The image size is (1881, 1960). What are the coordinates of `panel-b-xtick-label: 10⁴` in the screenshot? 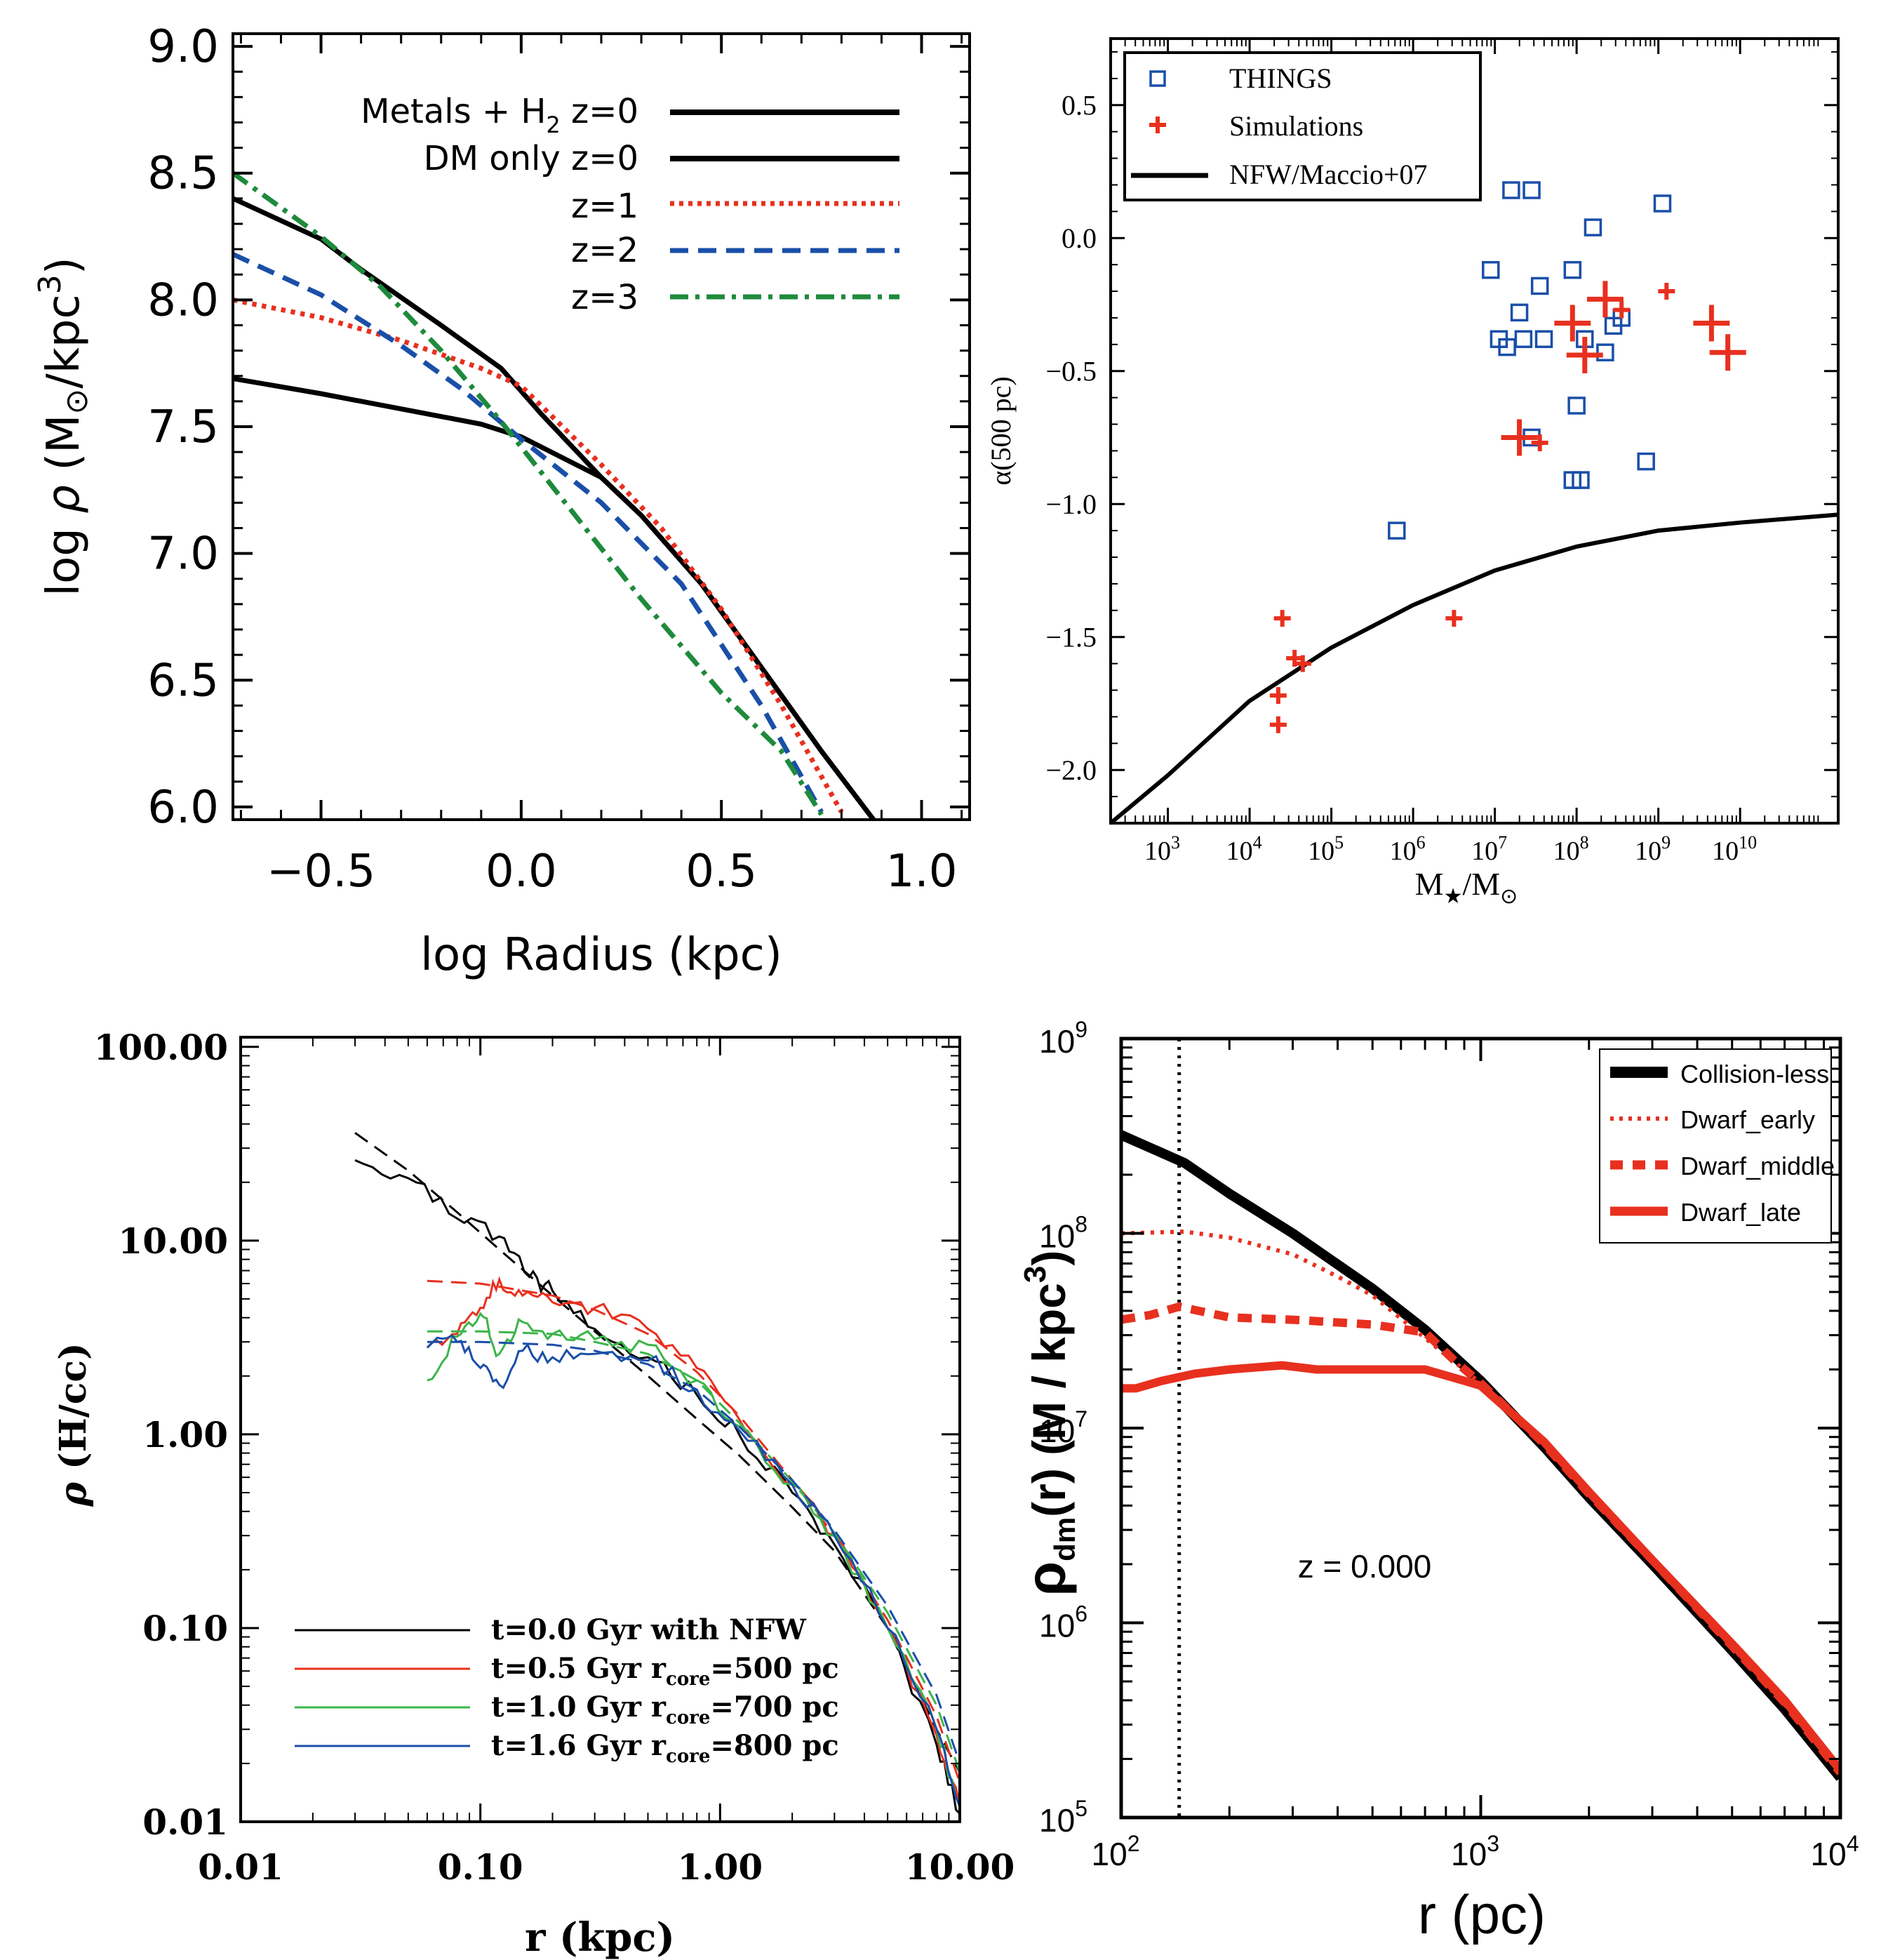 It's located at (1244, 849).